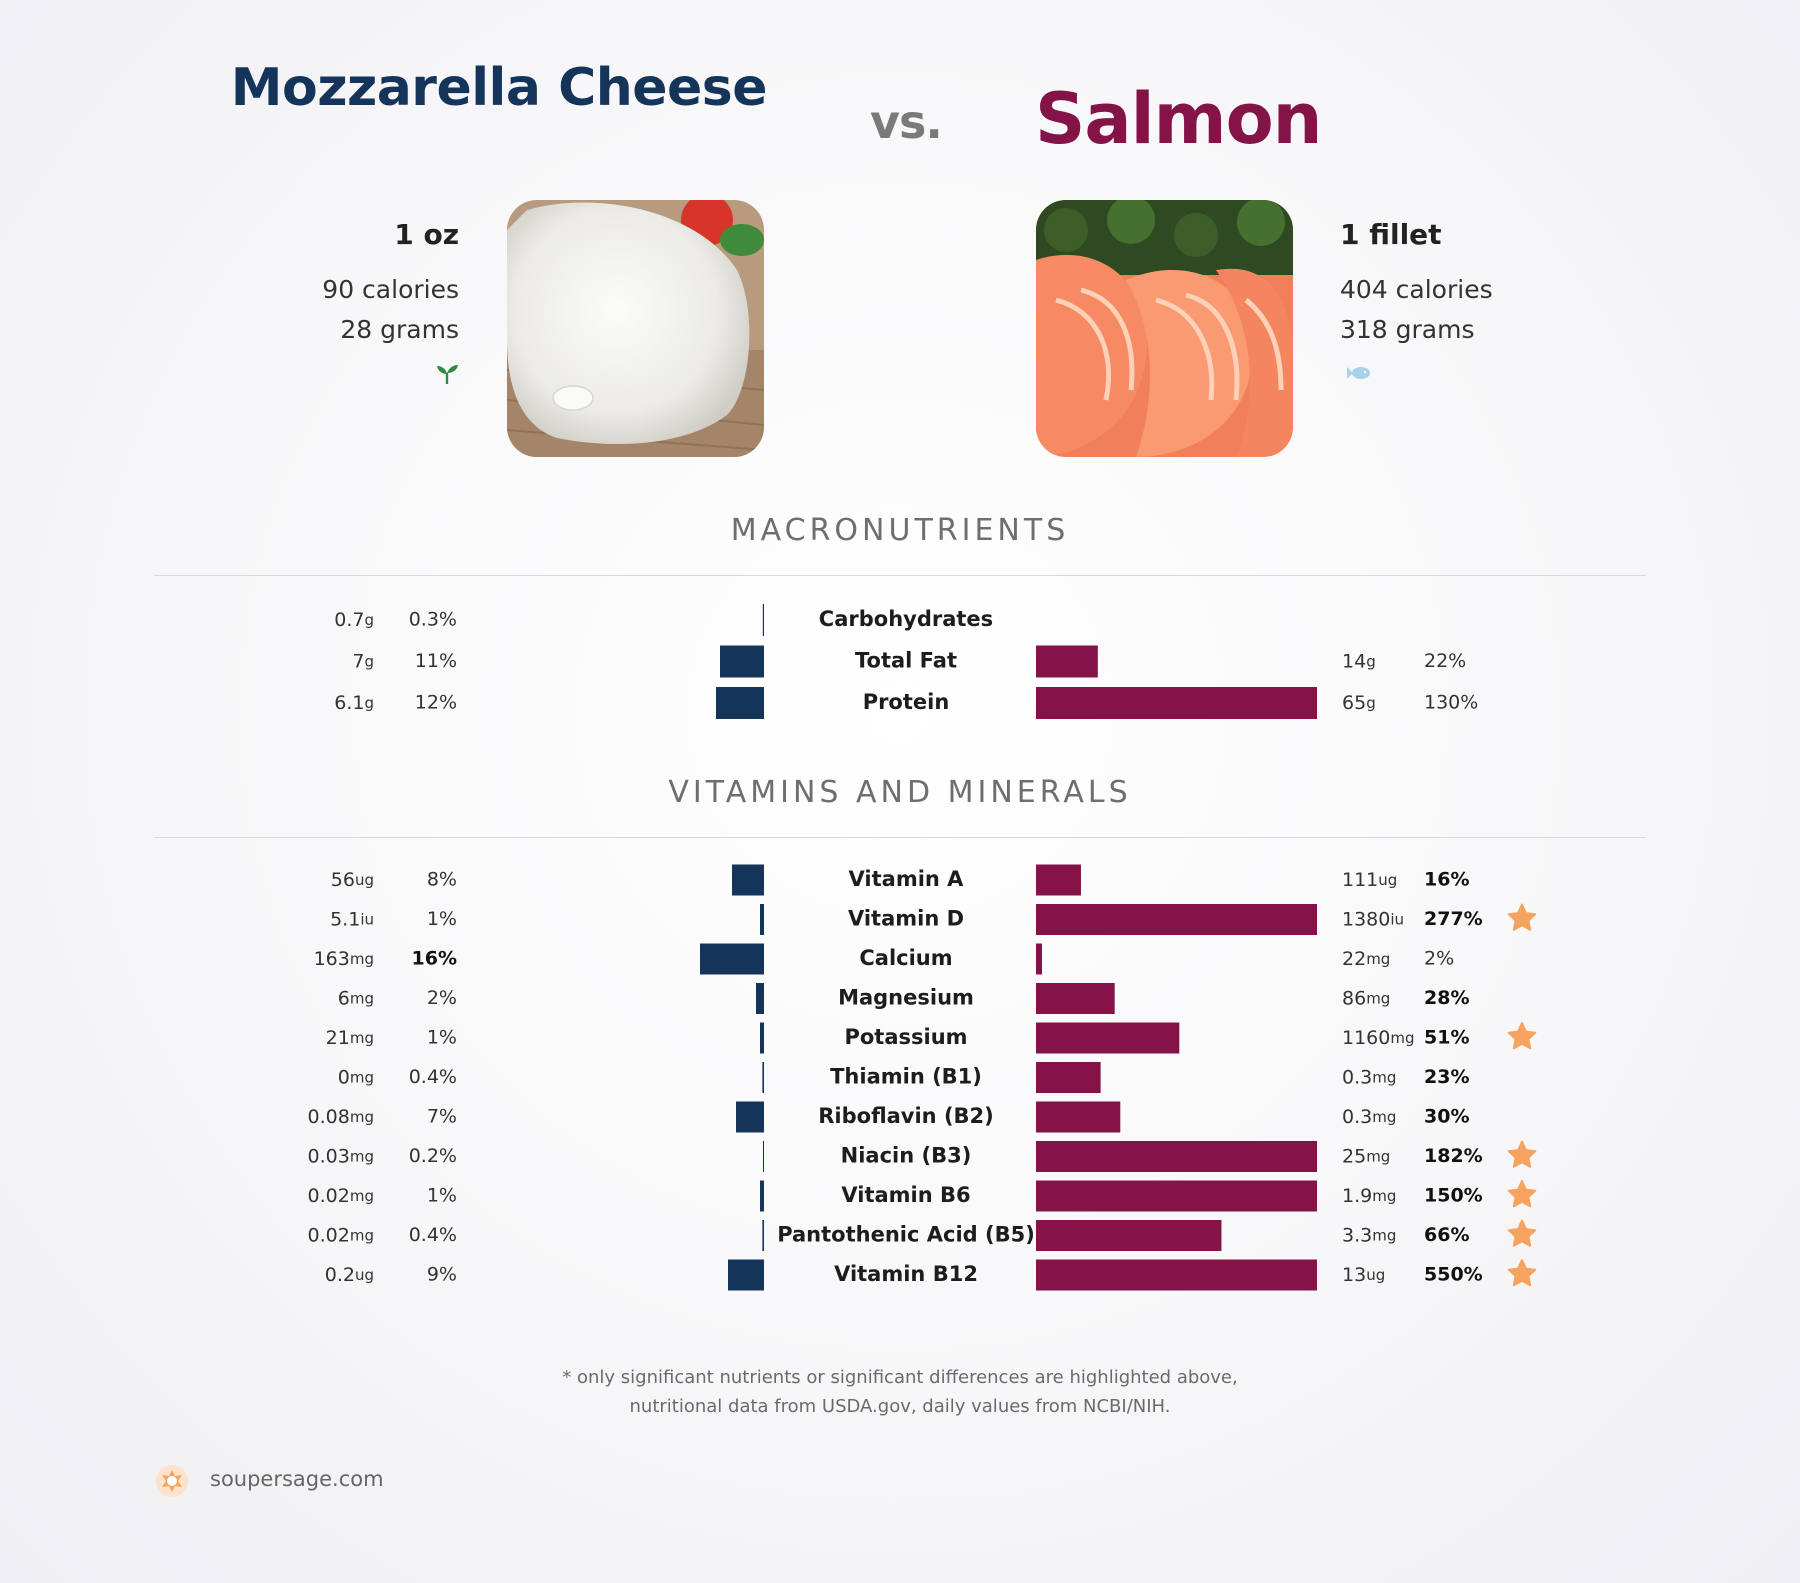  Describe the element at coordinates (172, 1481) in the screenshot. I see `soupersage-logo-icon` at that location.